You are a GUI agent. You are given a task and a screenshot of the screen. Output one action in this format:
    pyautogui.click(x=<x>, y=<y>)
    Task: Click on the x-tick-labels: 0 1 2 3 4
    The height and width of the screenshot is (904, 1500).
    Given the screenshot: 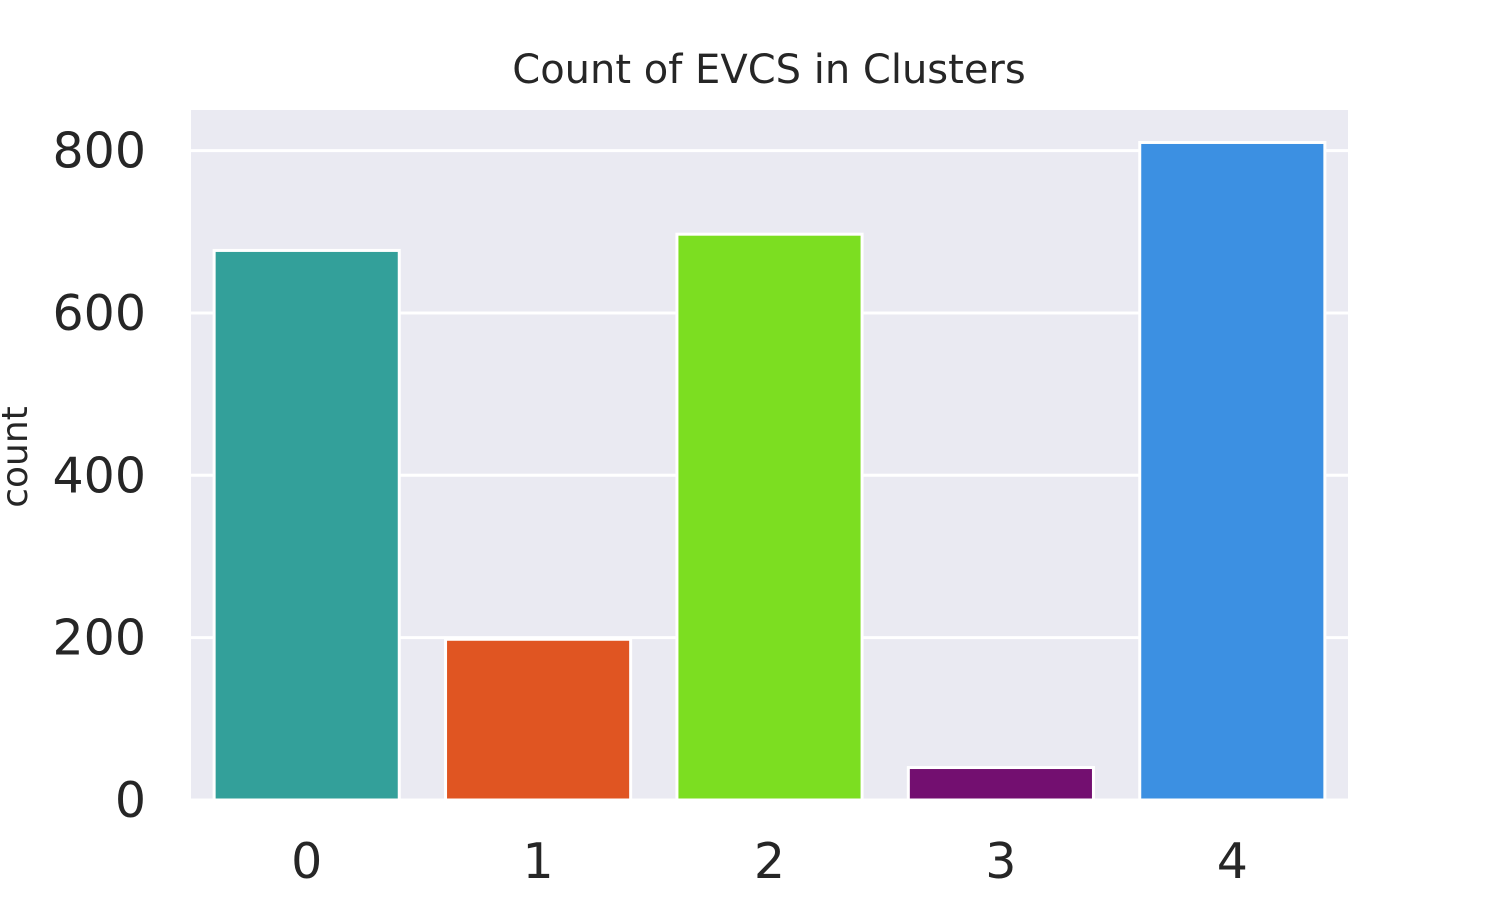 What is the action you would take?
    pyautogui.click(x=769, y=861)
    